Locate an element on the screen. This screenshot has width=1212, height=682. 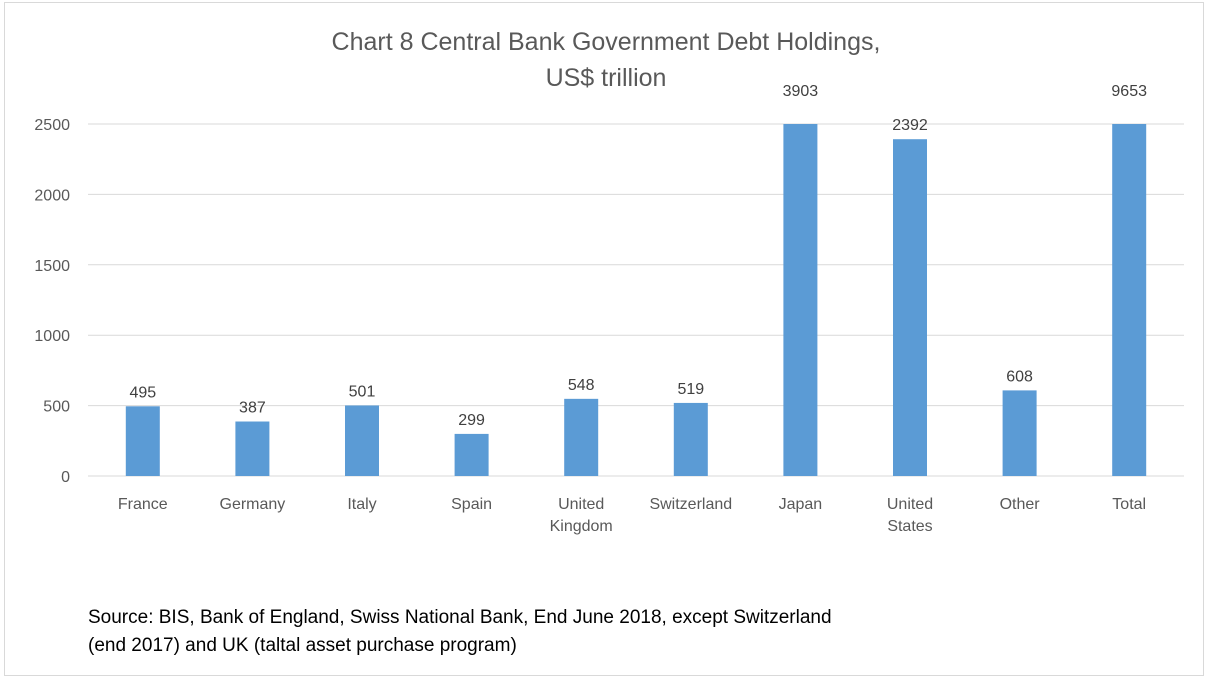
x-tick-label: Kingdom is located at coordinates (581, 526).